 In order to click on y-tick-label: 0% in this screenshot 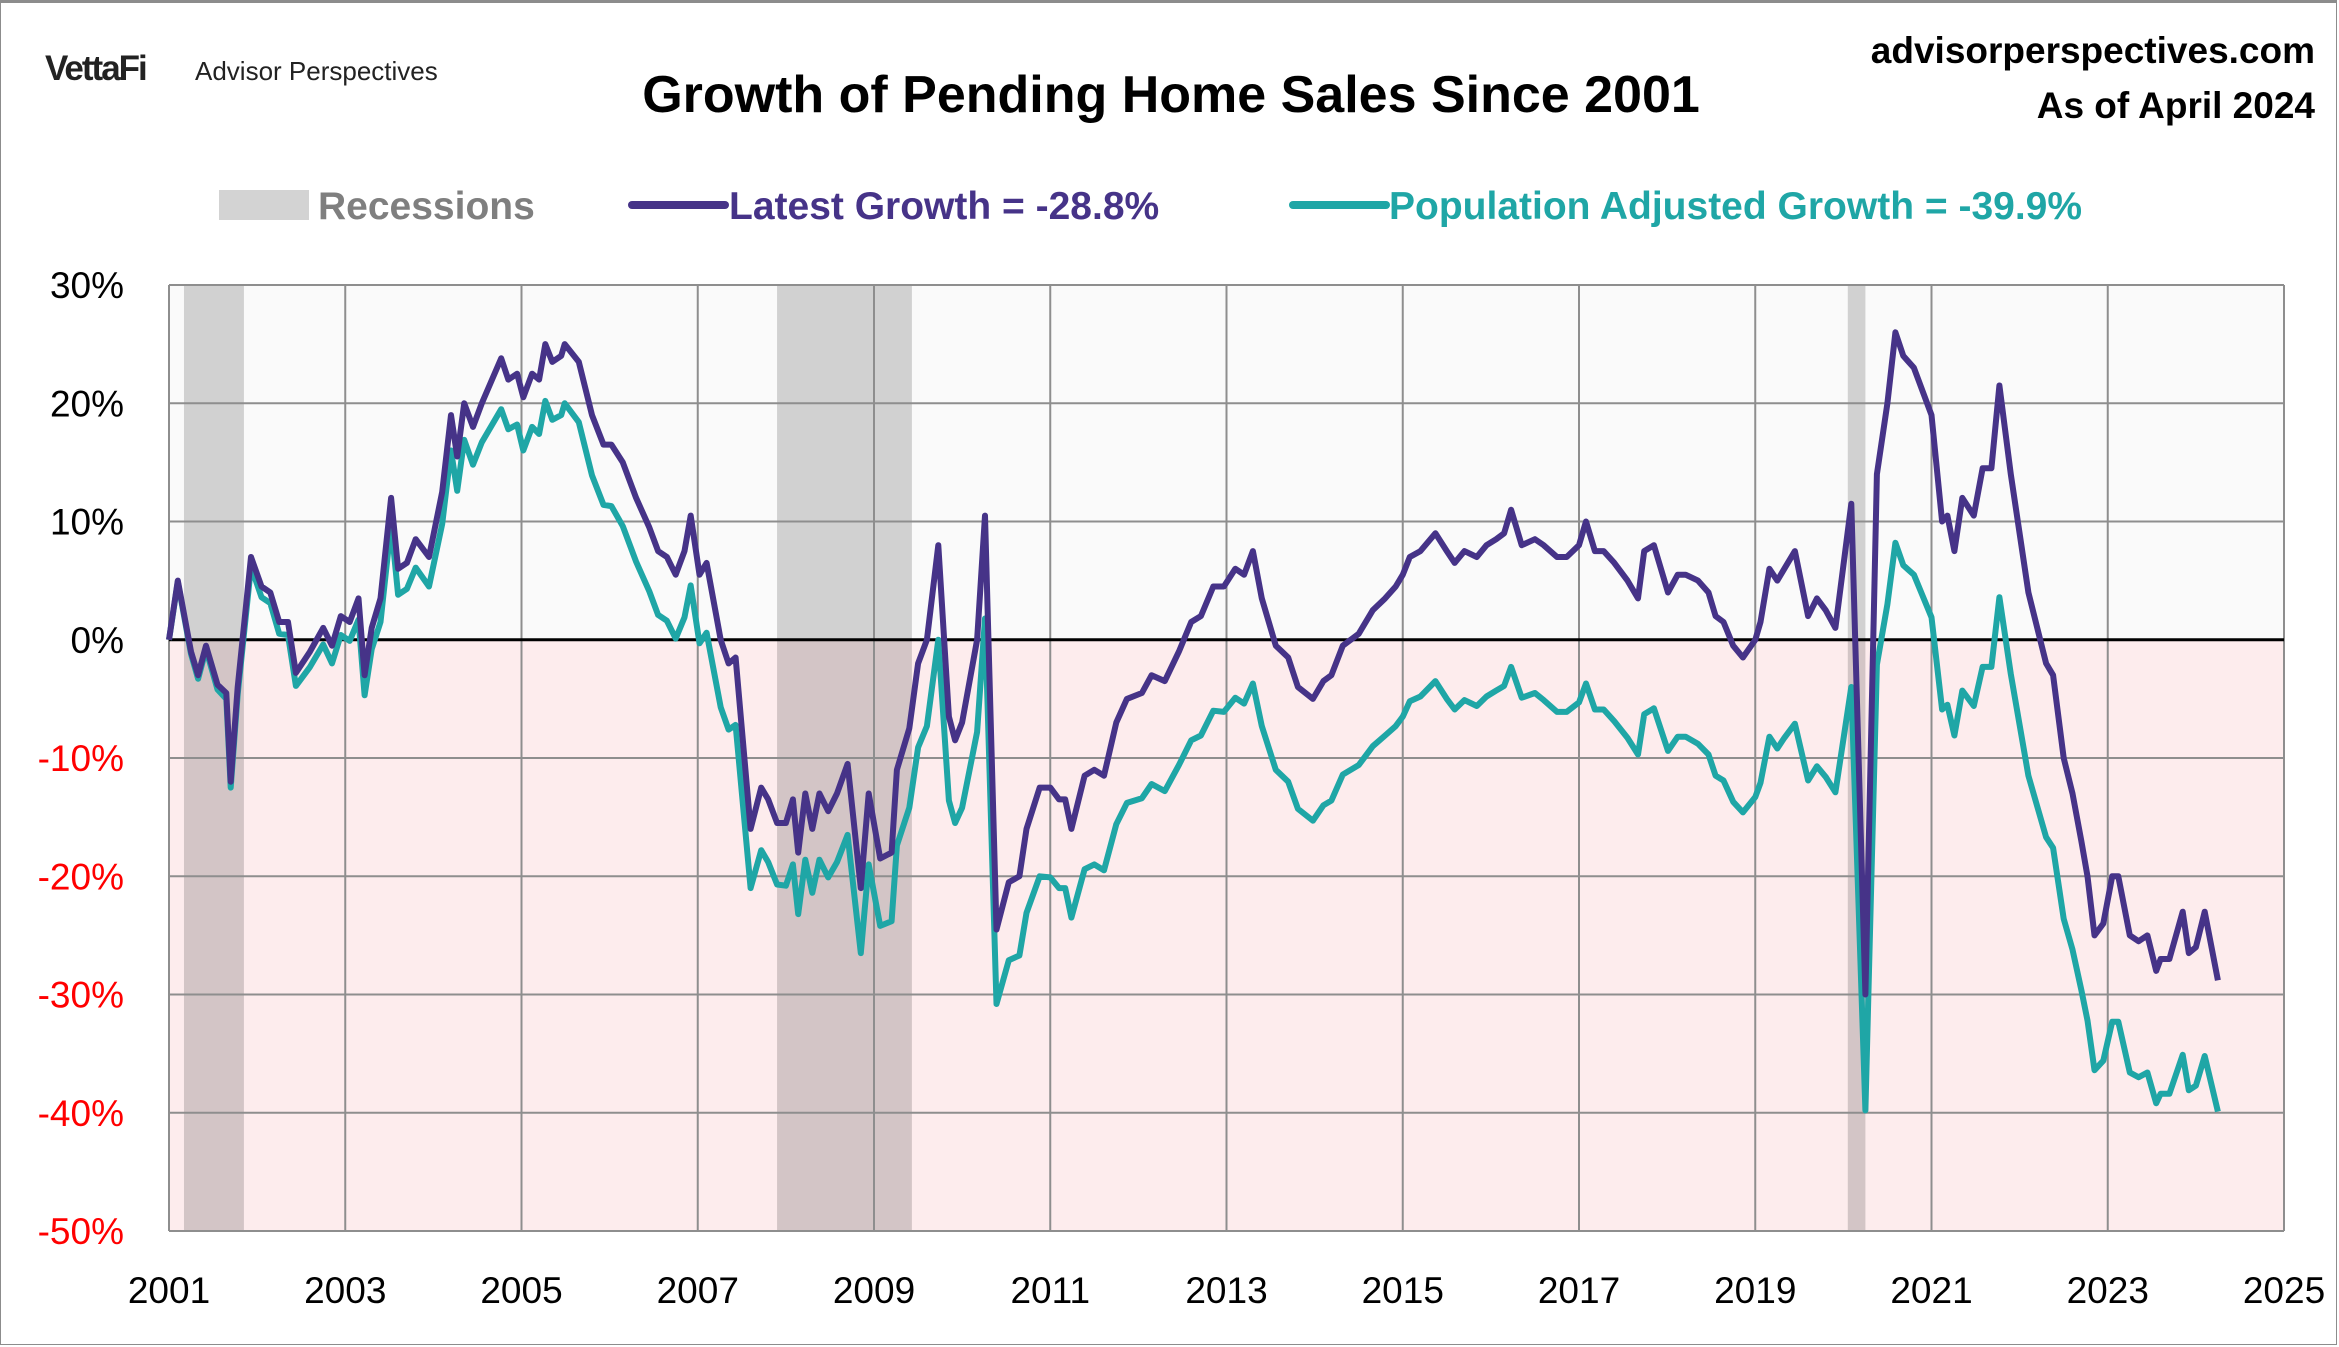, I will do `click(97, 640)`.